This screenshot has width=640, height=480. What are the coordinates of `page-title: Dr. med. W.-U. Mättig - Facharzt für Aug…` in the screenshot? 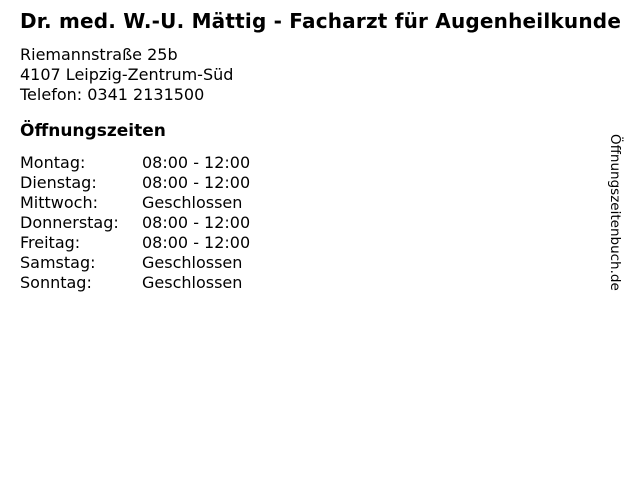 It's located at (321, 21).